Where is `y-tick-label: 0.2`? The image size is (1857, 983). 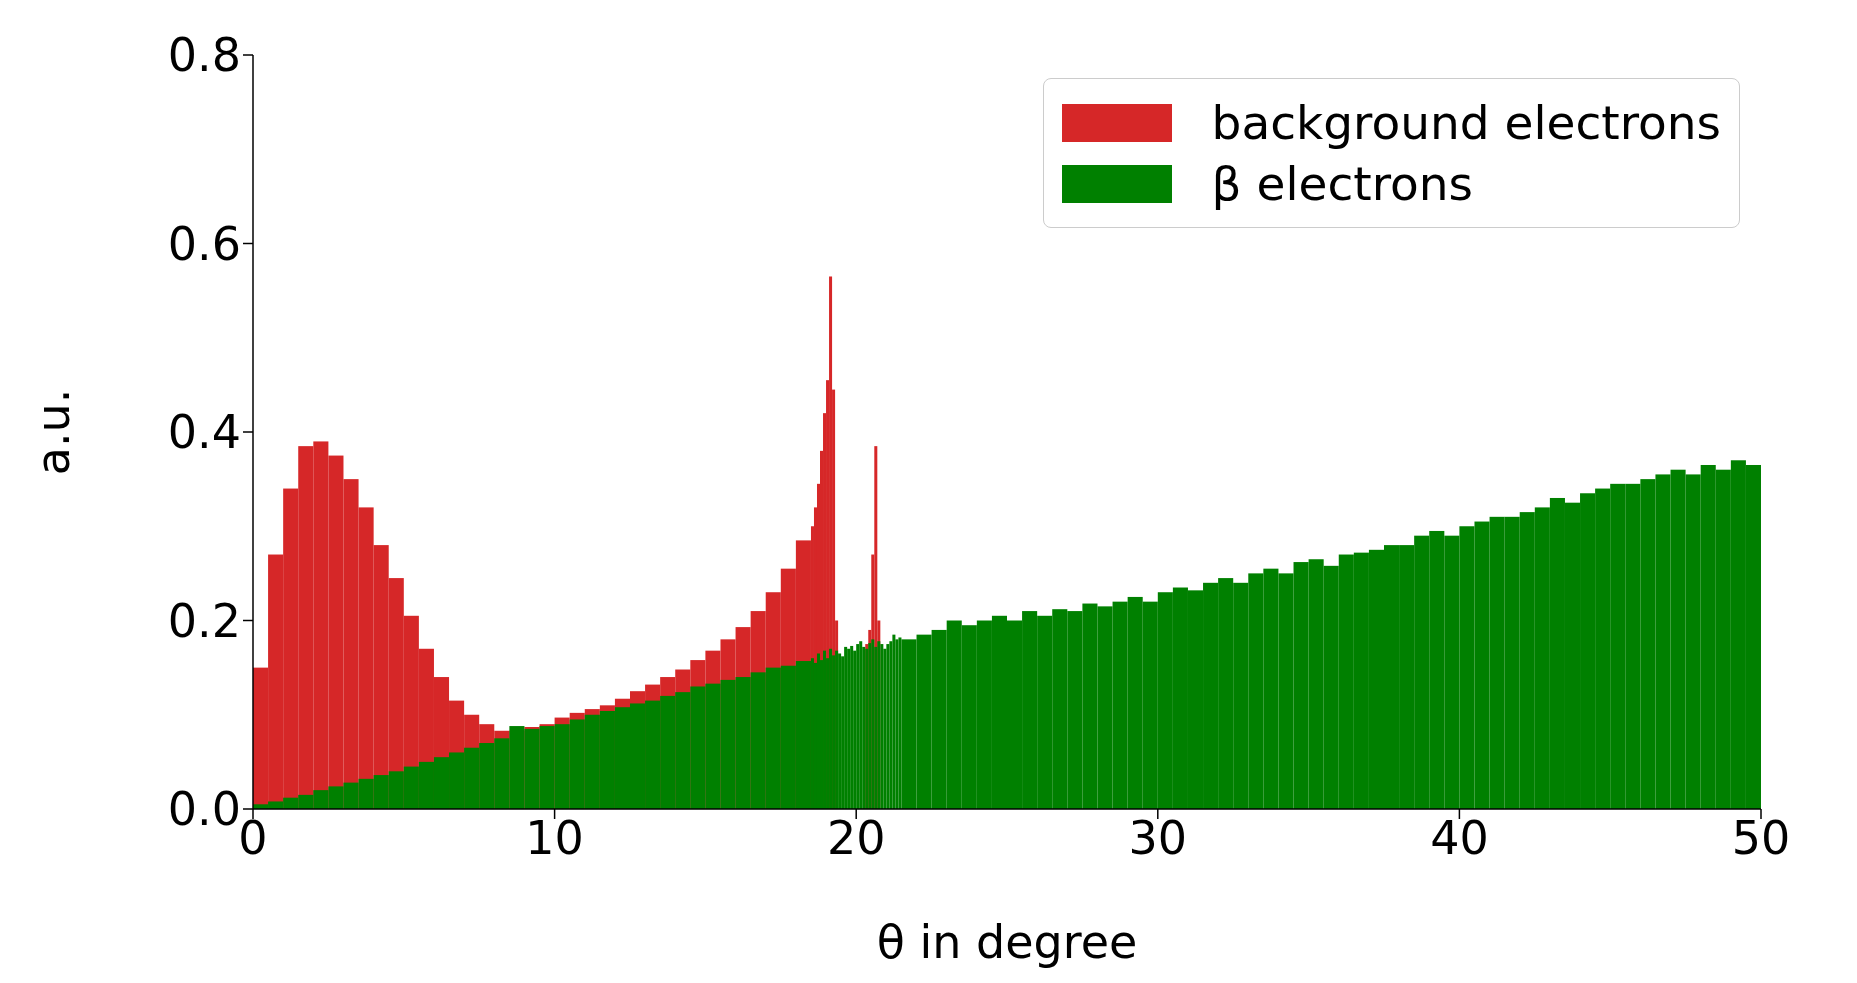 y-tick-label: 0.2 is located at coordinates (204, 620).